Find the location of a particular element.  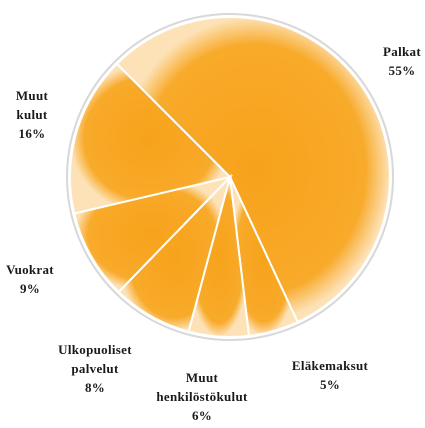

value-label: 5% is located at coordinates (330, 384).